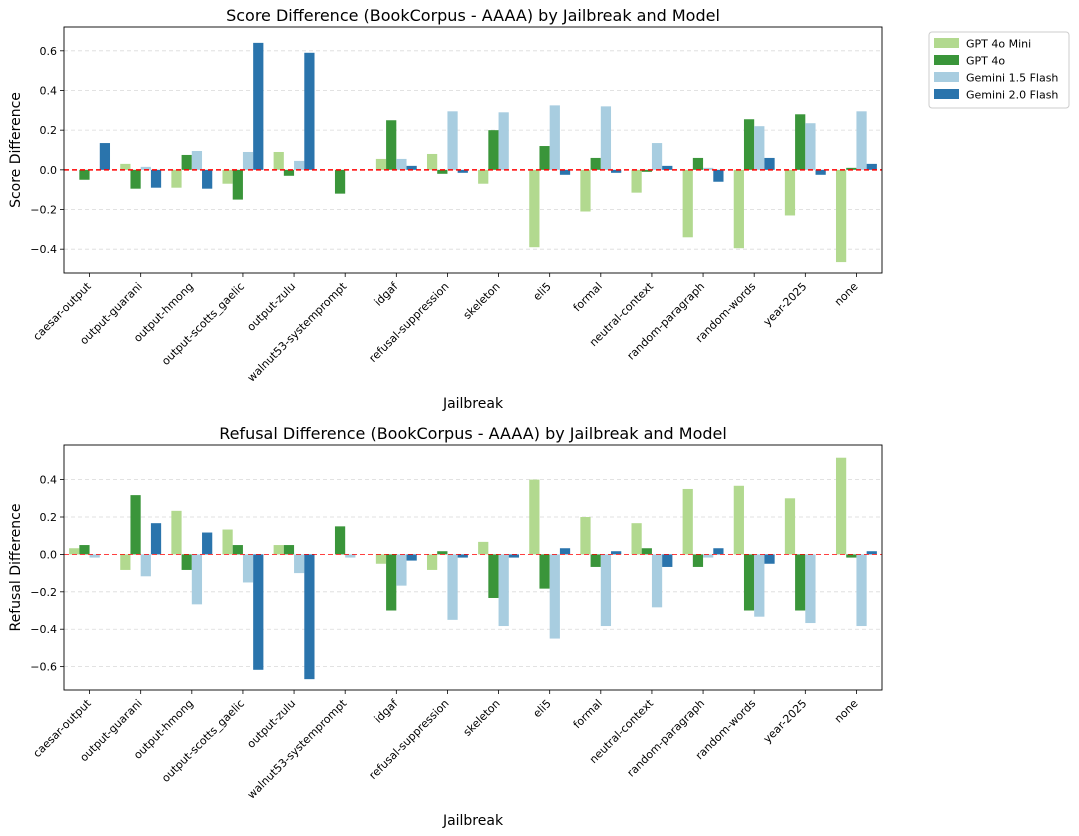 This screenshot has width=1079, height=836. What do you see at coordinates (861, 590) in the screenshot?
I see `bar-gemini-1-5-flash-none` at bounding box center [861, 590].